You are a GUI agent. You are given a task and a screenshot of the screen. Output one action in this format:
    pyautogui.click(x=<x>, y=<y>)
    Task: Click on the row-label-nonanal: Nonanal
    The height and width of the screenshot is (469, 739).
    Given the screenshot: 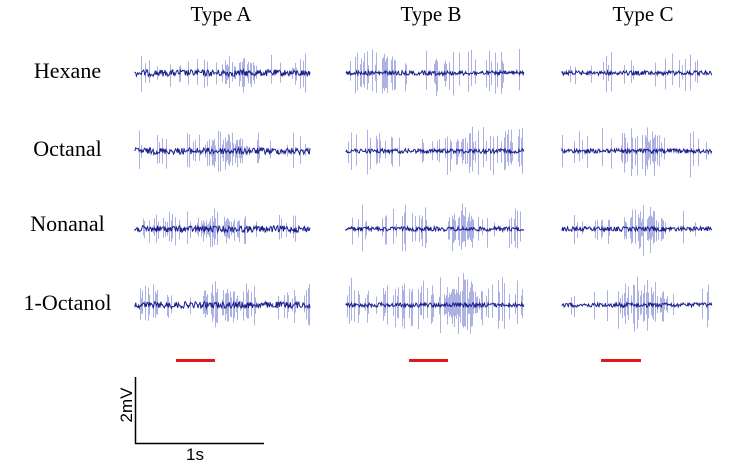 What is the action you would take?
    pyautogui.click(x=67, y=223)
    